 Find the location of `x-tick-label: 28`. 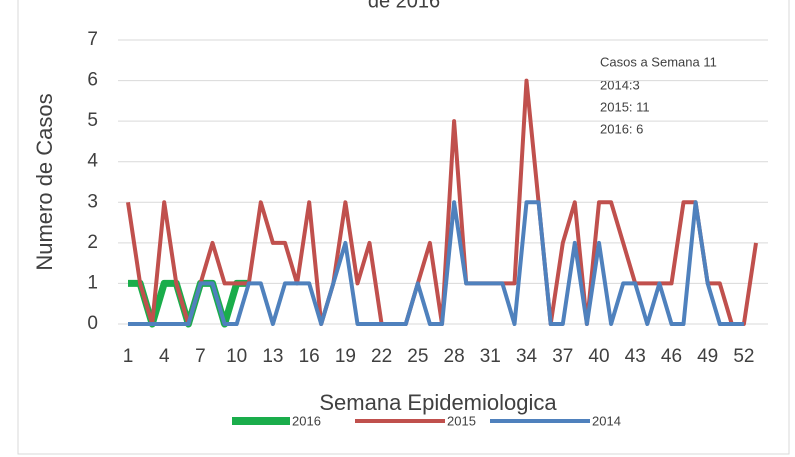

x-tick-label: 28 is located at coordinates (454, 356).